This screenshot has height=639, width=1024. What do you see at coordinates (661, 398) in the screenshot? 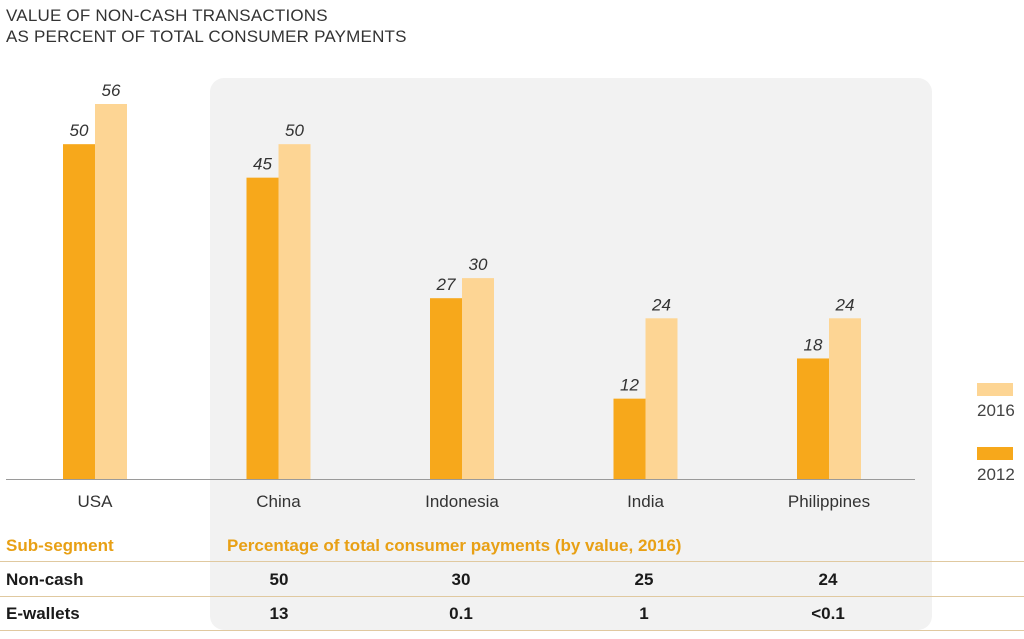
I see `bar-india-2016` at bounding box center [661, 398].